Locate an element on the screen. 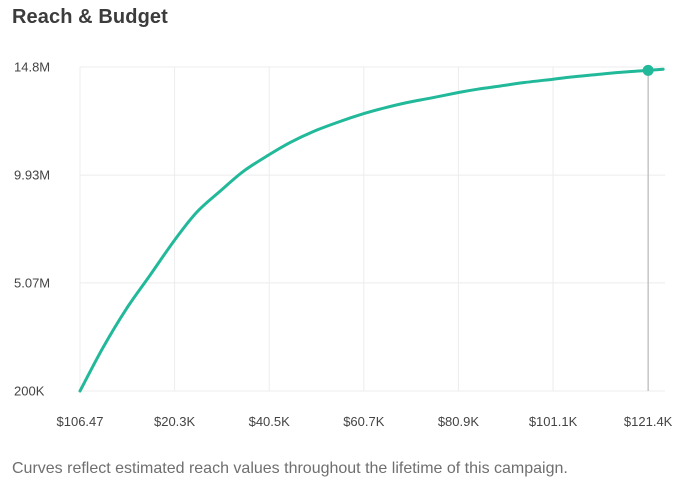 The width and height of the screenshot is (695, 492). chart-title: Reach & Budget is located at coordinates (90, 17).